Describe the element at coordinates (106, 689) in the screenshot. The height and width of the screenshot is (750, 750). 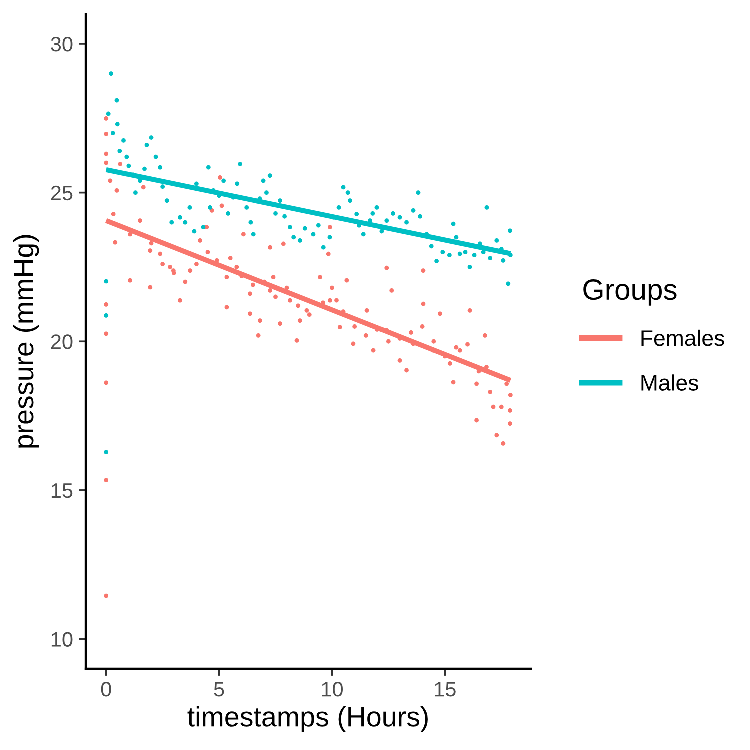
I see `x-tick-label: 0` at that location.